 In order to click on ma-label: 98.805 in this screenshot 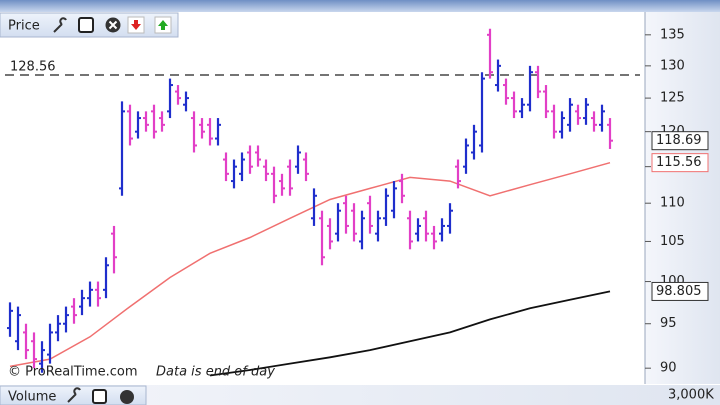, I will do `click(679, 291)`.